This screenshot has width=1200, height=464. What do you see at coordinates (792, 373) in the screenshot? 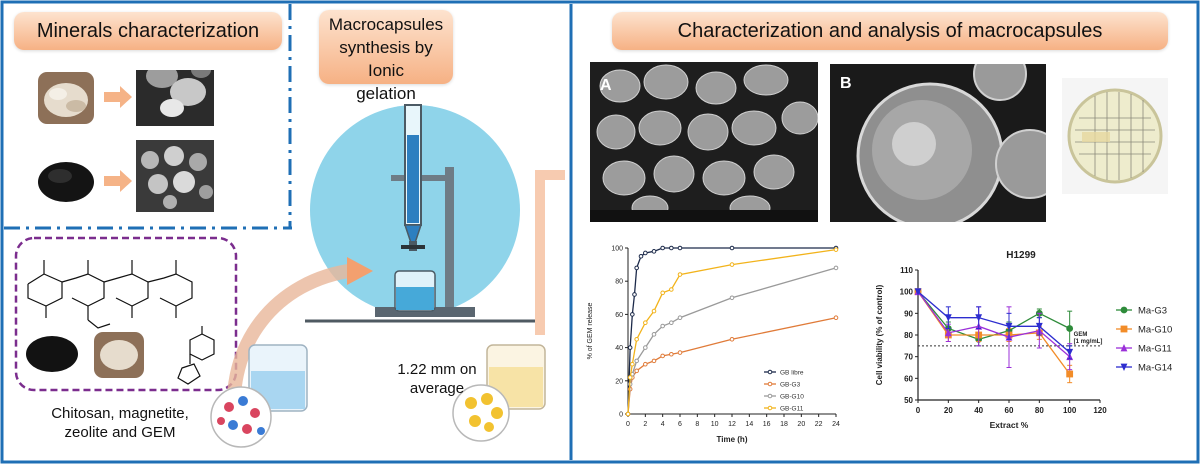
I see `legend-label-0: GB libre` at bounding box center [792, 373].